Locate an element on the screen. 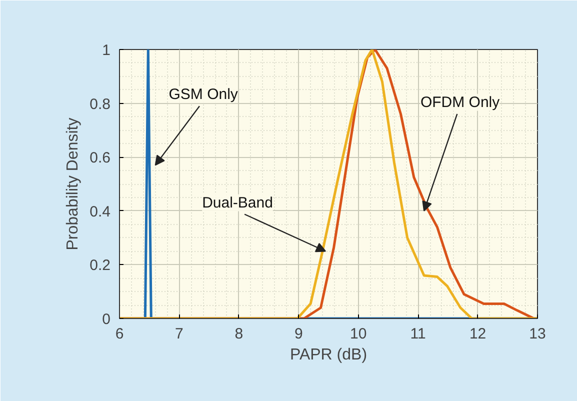 The image size is (577, 401). annotation: GSM Only is located at coordinates (203, 95).